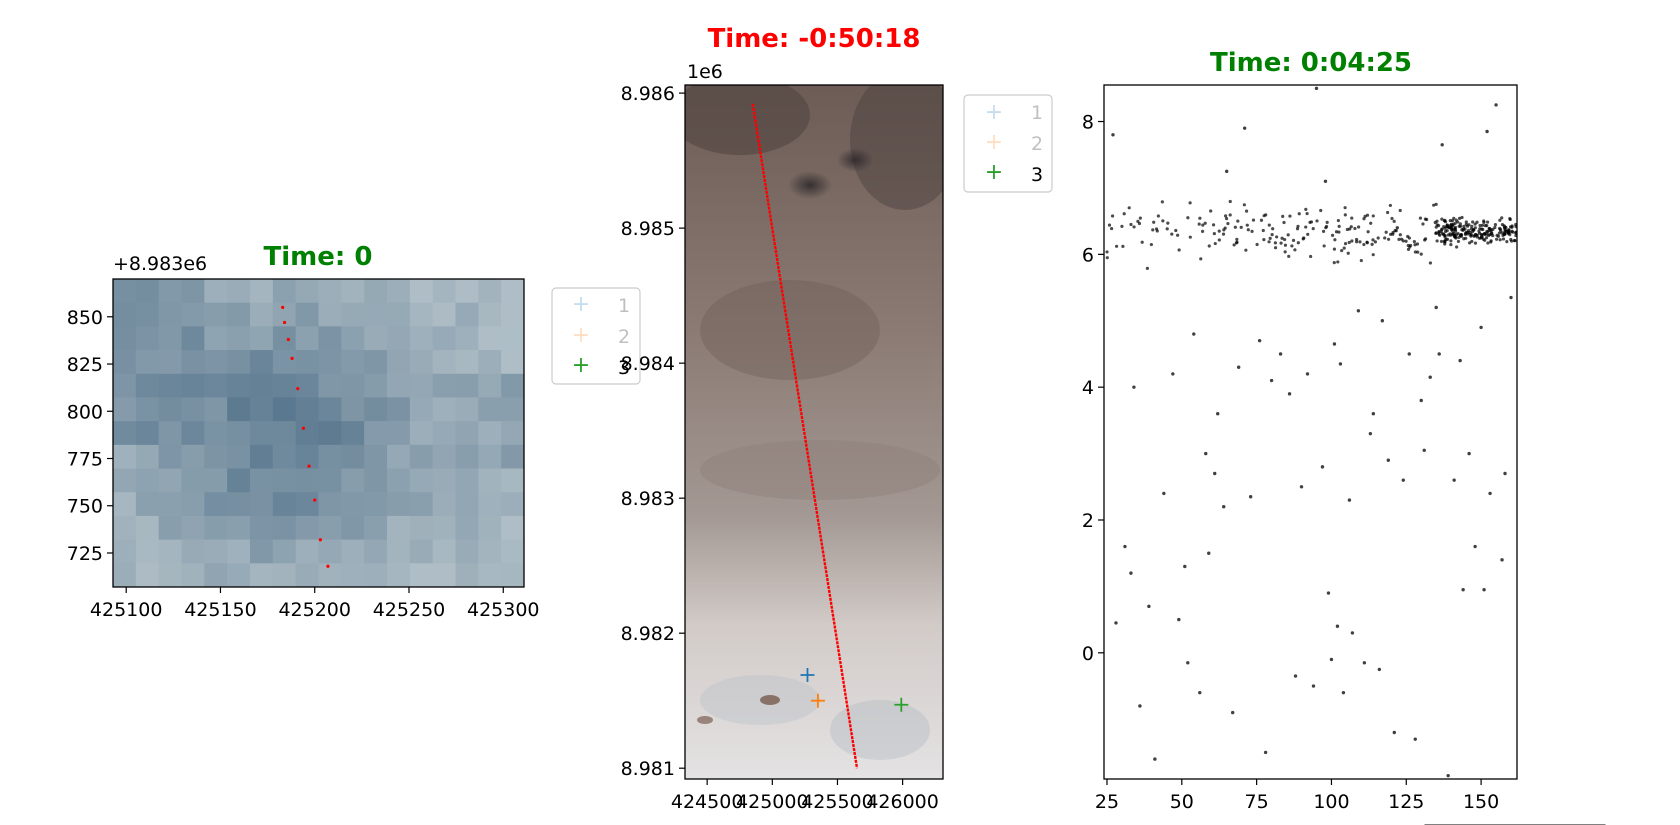 The height and width of the screenshot is (825, 1680). What do you see at coordinates (814, 432) in the screenshot?
I see `panel-2-frame` at bounding box center [814, 432].